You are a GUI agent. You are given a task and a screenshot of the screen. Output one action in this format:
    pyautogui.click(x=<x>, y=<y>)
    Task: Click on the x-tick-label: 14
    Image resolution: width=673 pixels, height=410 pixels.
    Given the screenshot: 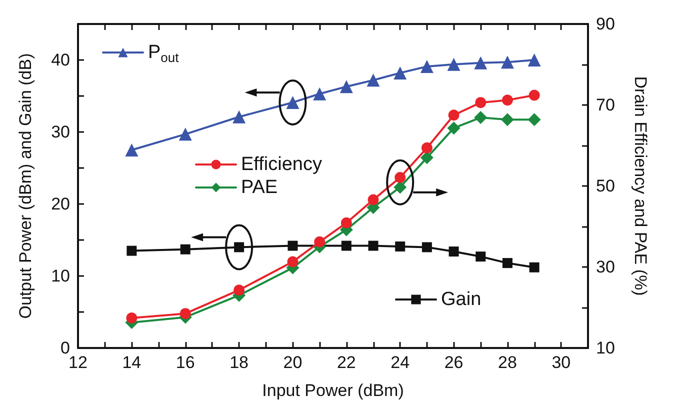 What is the action you would take?
    pyautogui.click(x=132, y=362)
    